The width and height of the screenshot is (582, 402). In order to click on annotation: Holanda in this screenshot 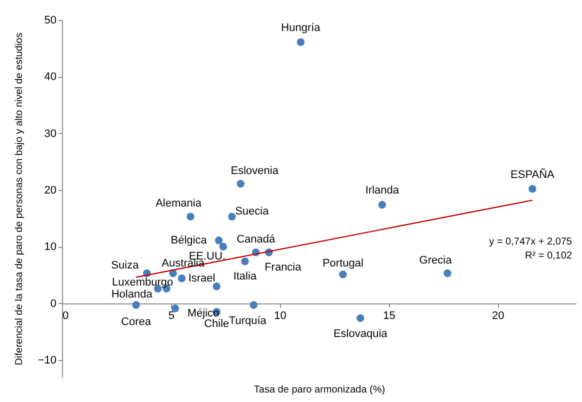, I will do `click(132, 294)`.